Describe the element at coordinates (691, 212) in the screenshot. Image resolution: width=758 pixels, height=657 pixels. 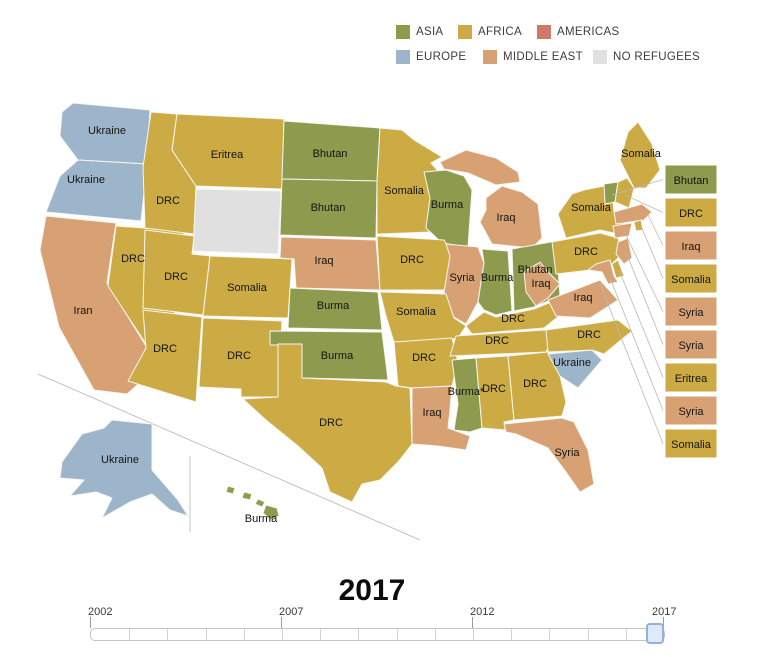
I see `callout-nh` at that location.